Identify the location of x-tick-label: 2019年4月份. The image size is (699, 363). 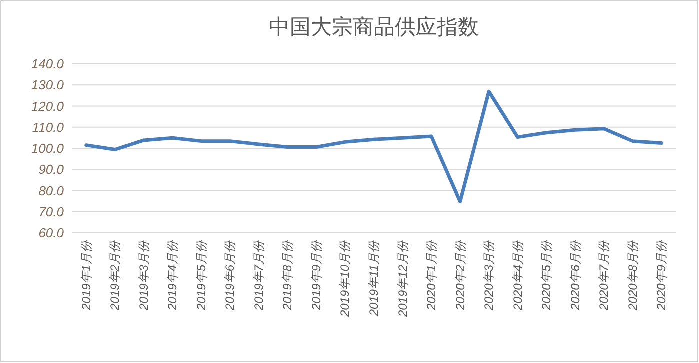
(173, 276).